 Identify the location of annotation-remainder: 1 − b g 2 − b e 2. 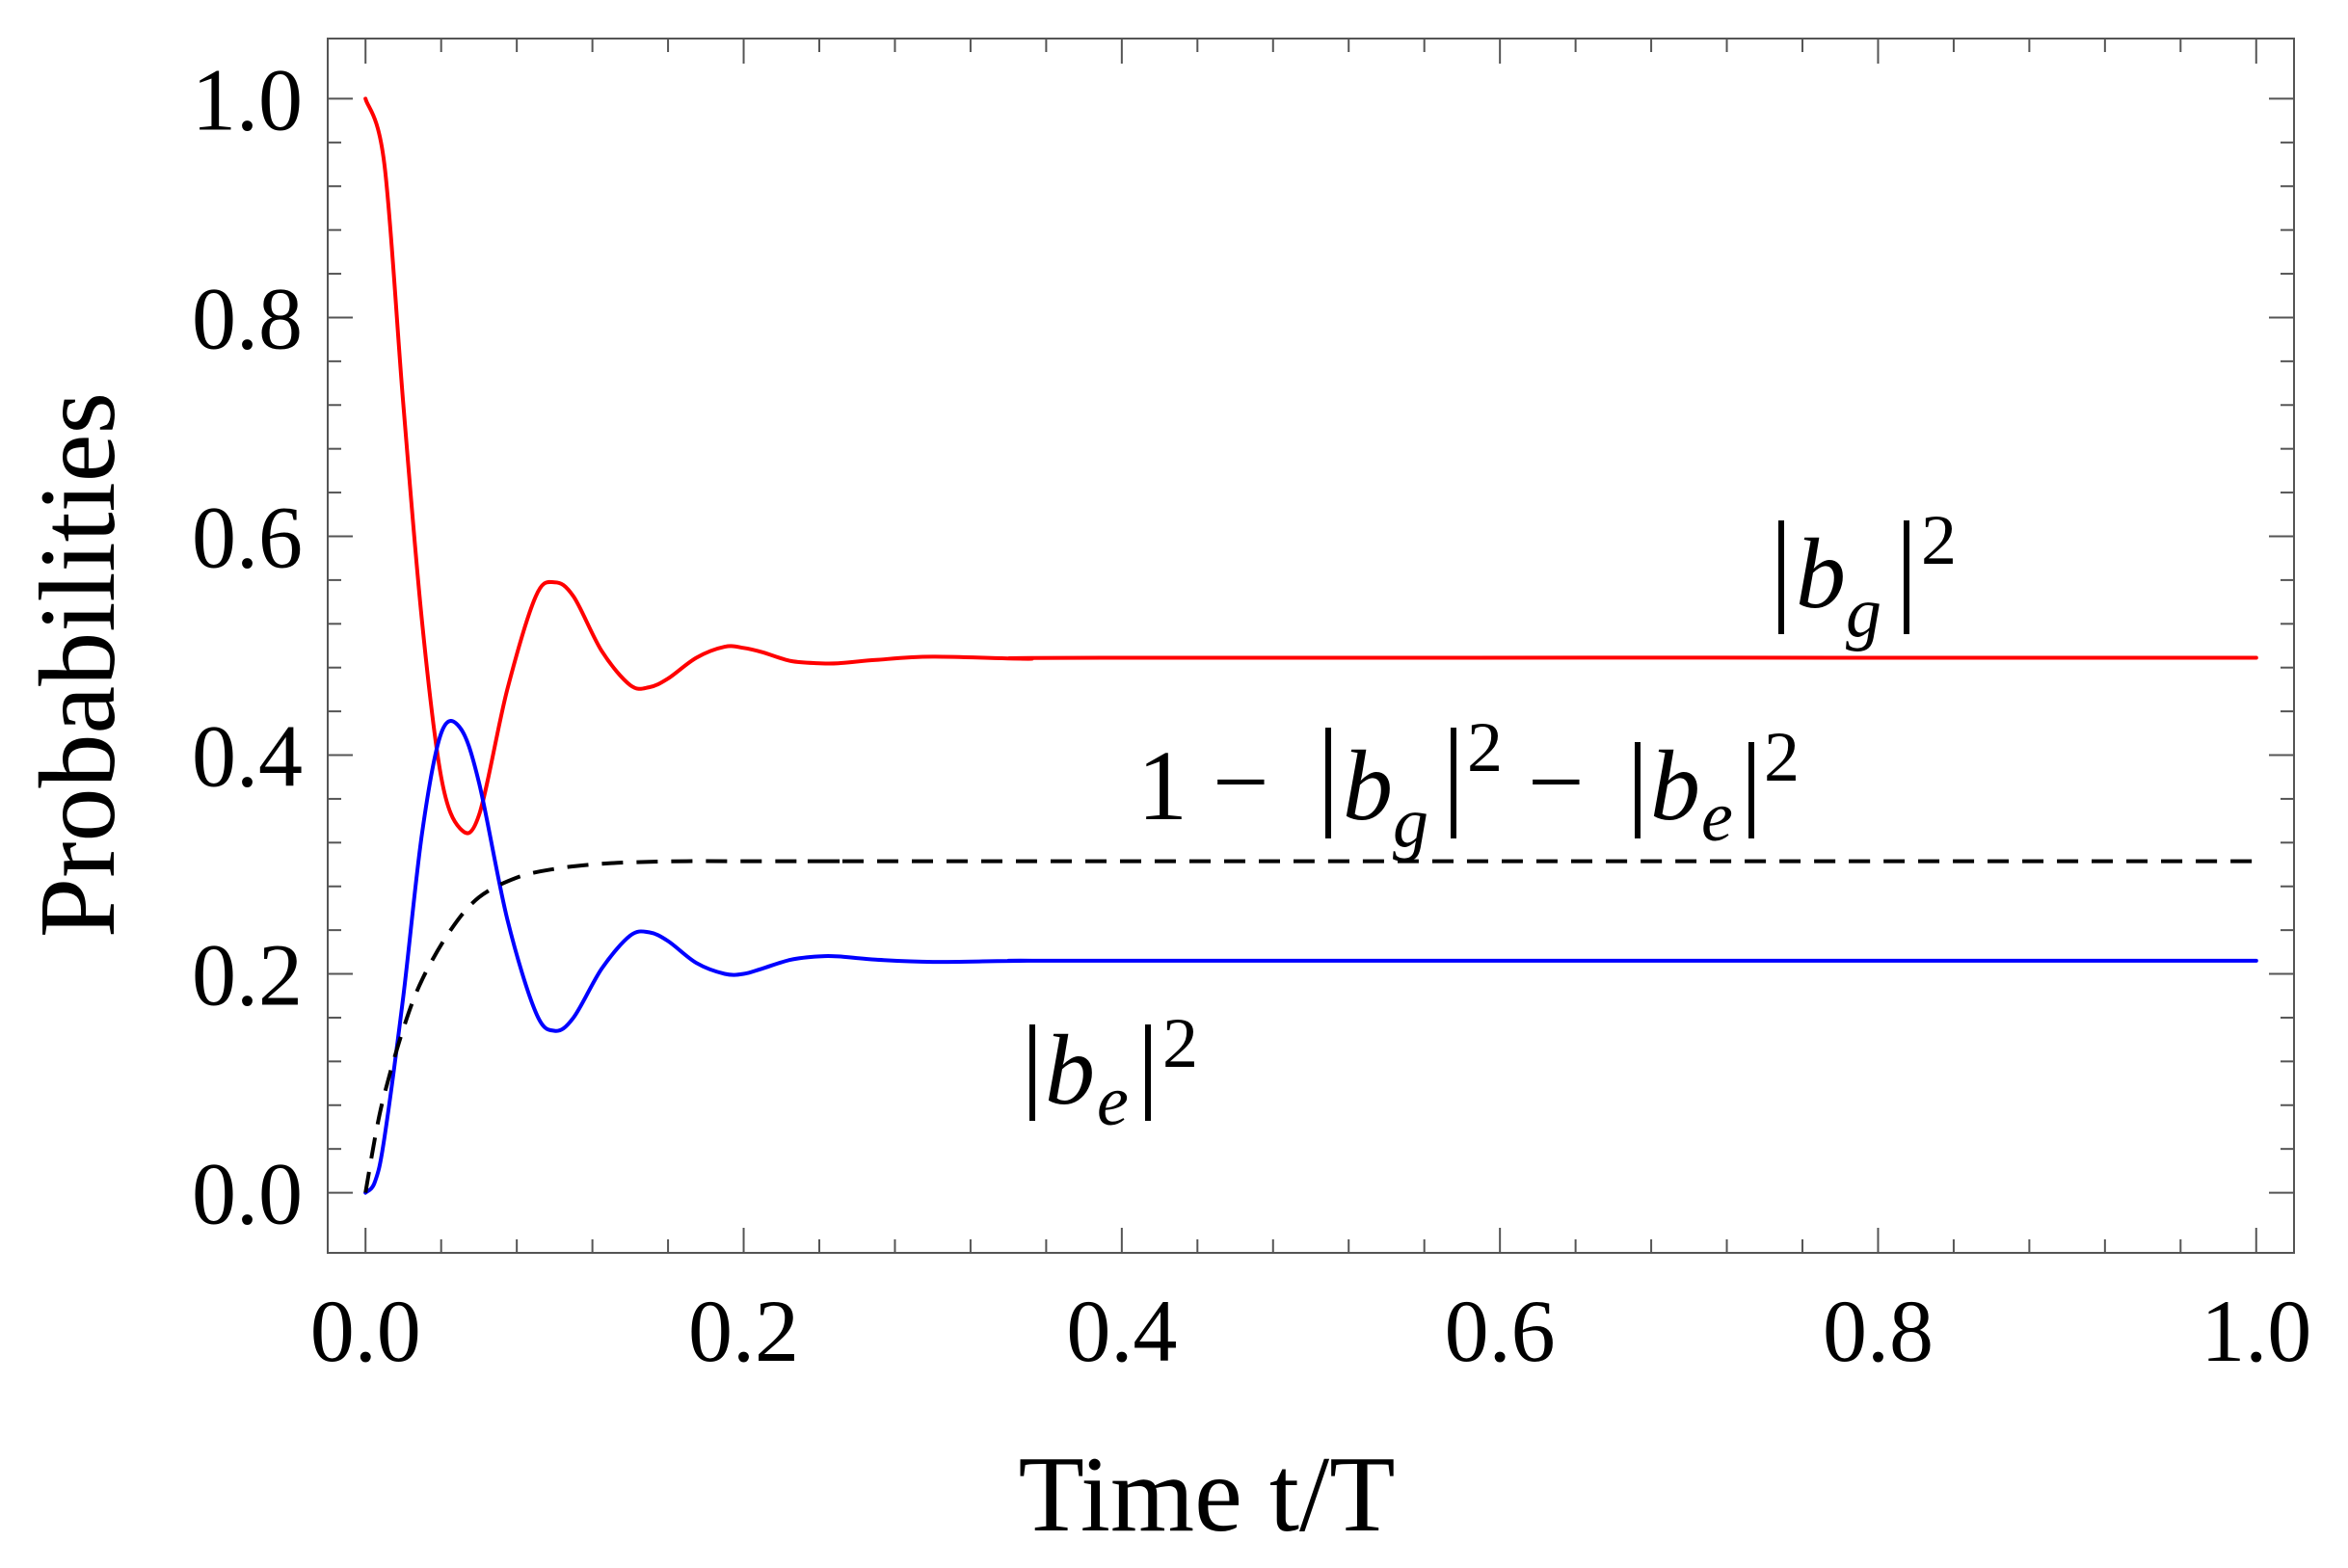
(1468, 786).